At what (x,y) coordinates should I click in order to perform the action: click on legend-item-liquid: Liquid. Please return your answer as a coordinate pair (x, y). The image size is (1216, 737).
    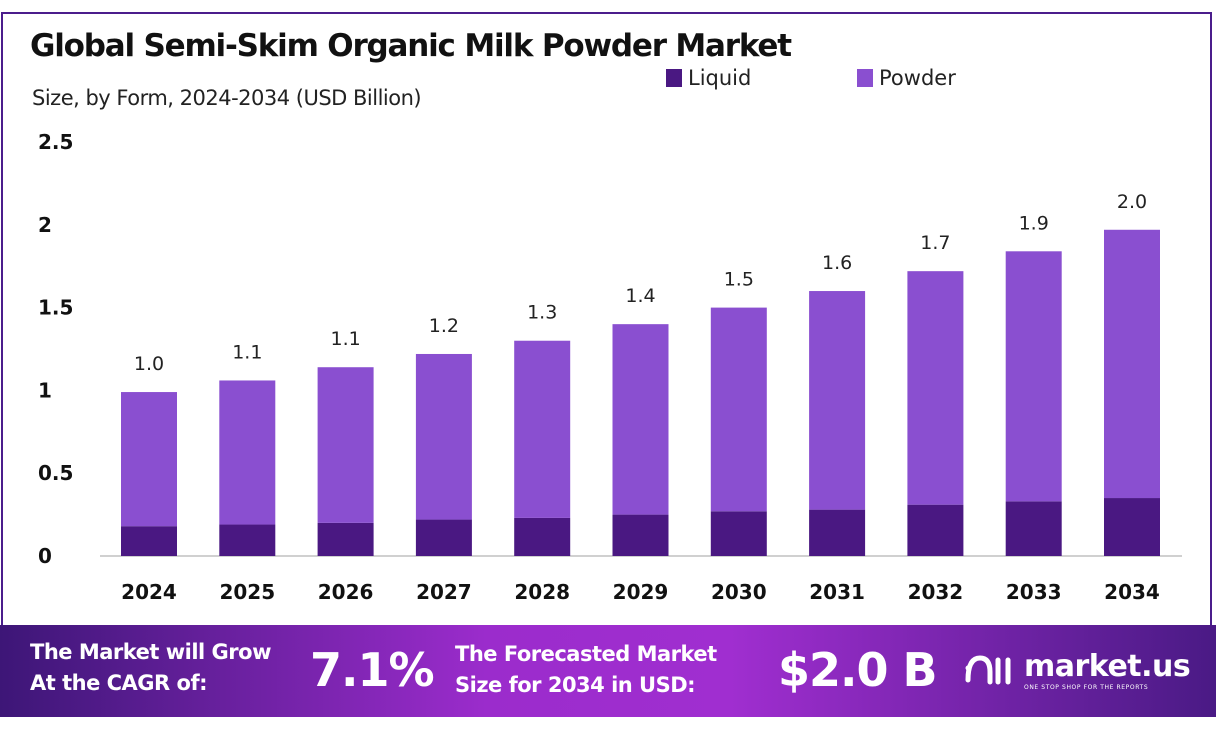
    Looking at the image, I should click on (708, 78).